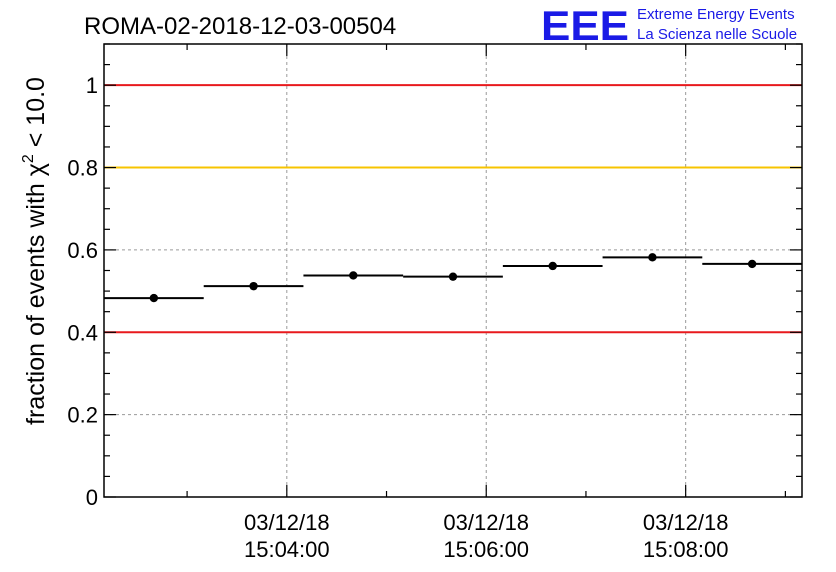 This screenshot has height=572, width=836. I want to click on y-axis-label-sup: 2, so click(28, 158).